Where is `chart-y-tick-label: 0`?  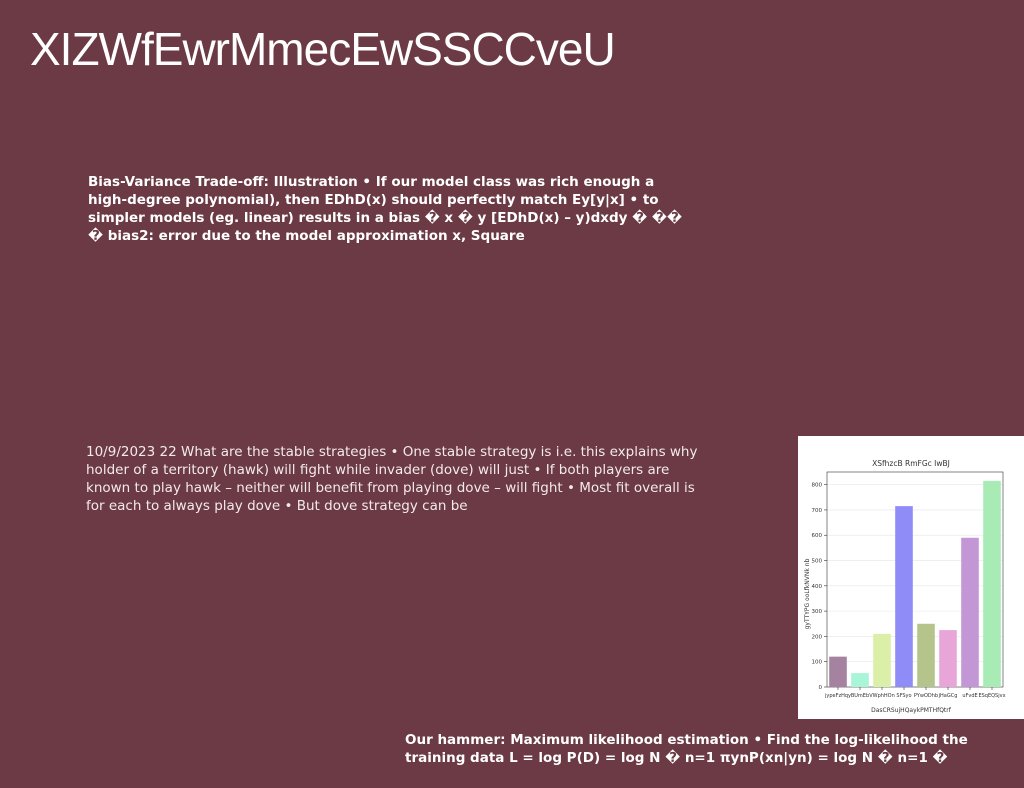
chart-y-tick-label: 0 is located at coordinates (821, 688).